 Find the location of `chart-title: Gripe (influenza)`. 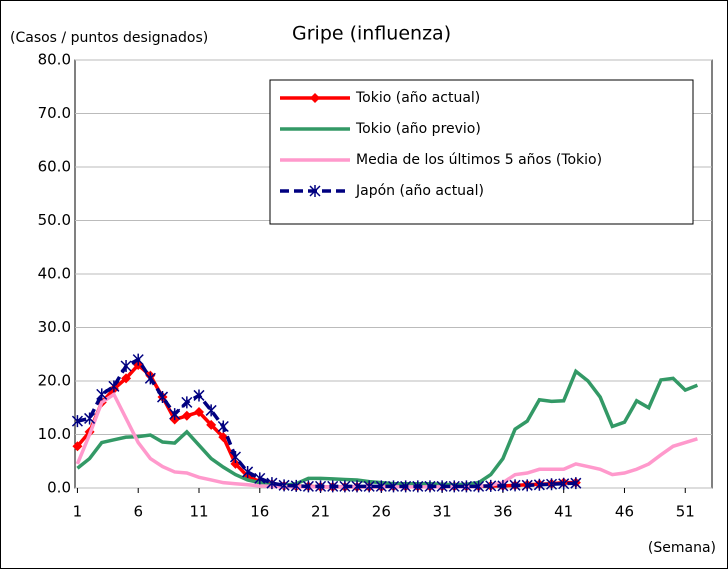

chart-title: Gripe (influenza) is located at coordinates (371, 34).